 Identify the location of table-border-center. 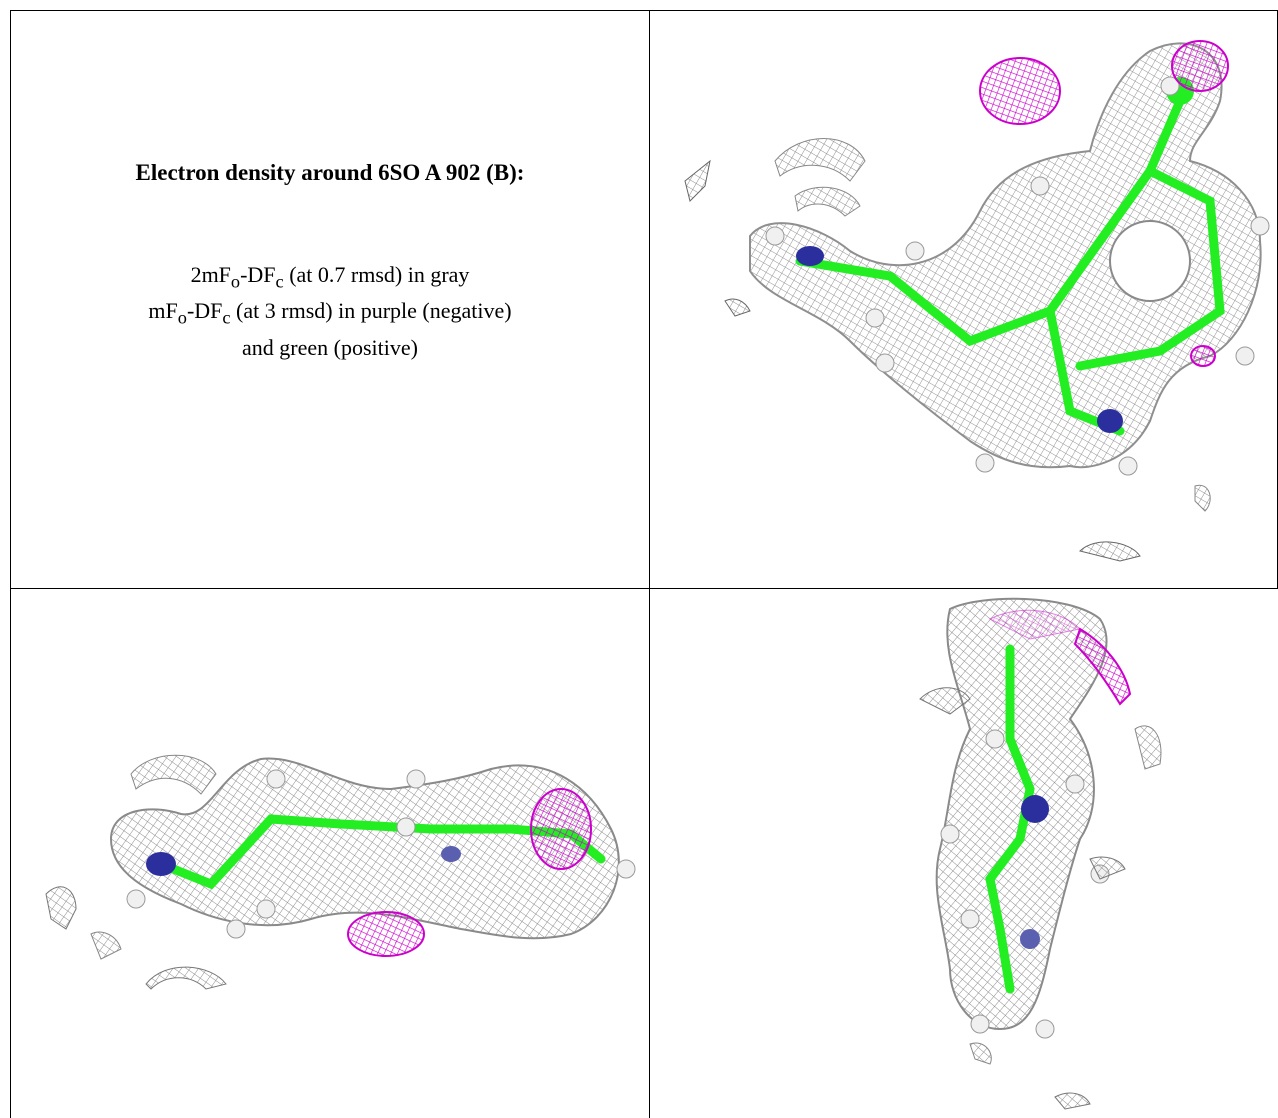
(649, 564).